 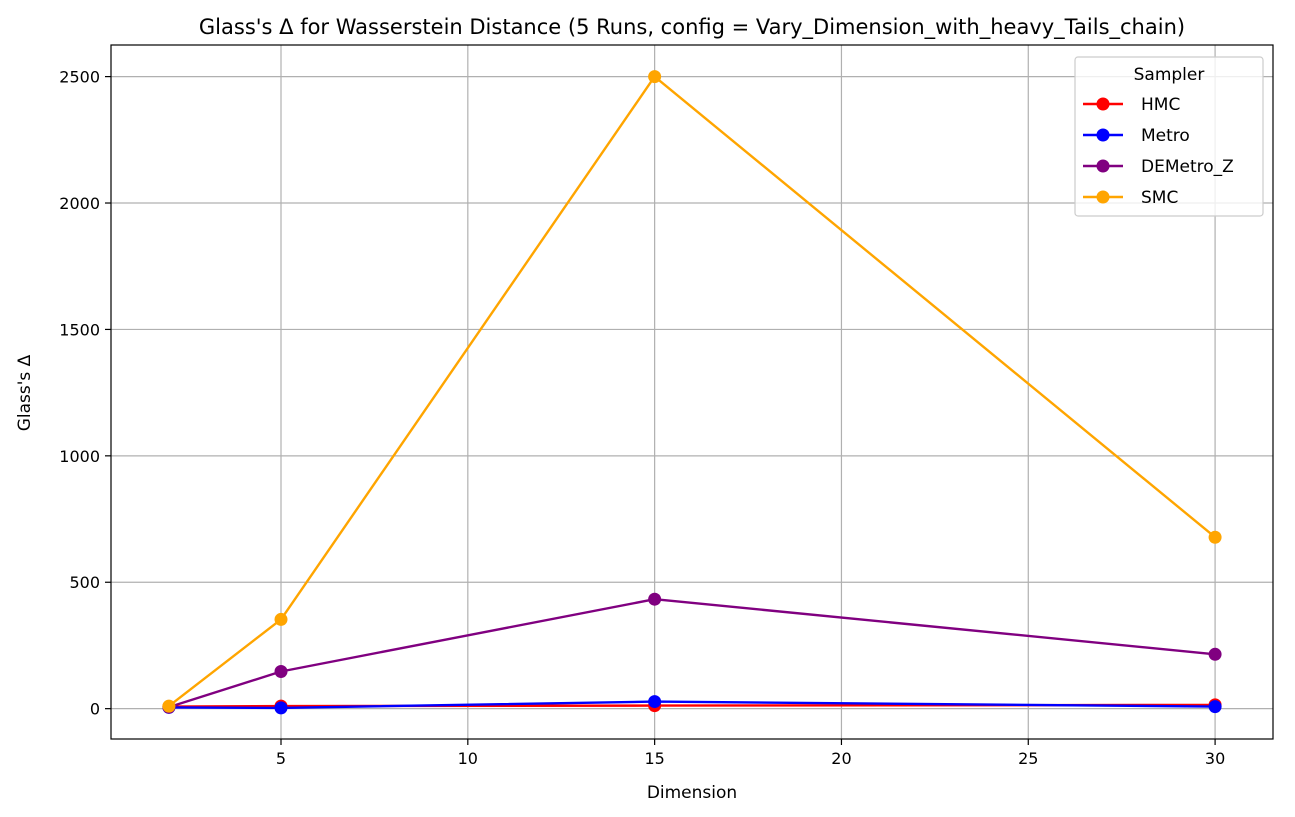 What do you see at coordinates (79, 77) in the screenshot?
I see `y-tick-label: 2500` at bounding box center [79, 77].